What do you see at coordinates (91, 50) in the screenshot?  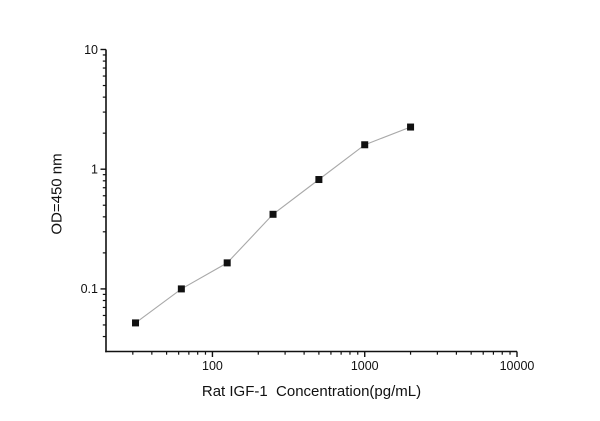 I see `y-tick-label: 10` at bounding box center [91, 50].